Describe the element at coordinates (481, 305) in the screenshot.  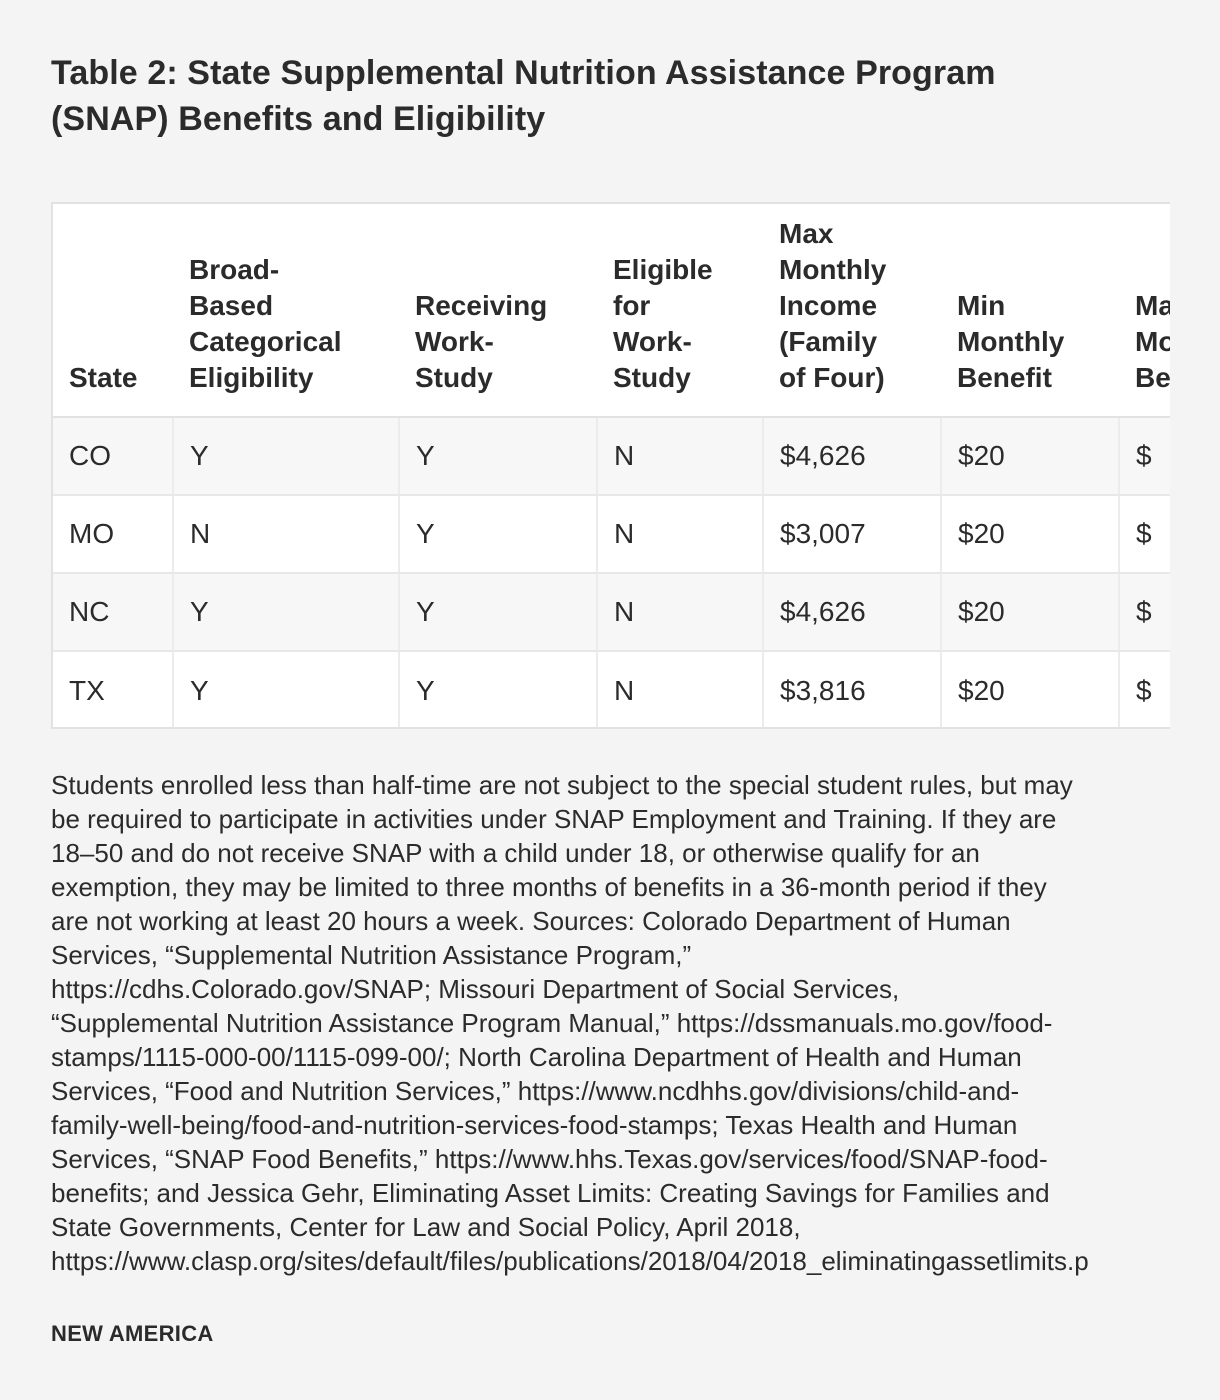
I see `column-header-line: Receiving` at that location.